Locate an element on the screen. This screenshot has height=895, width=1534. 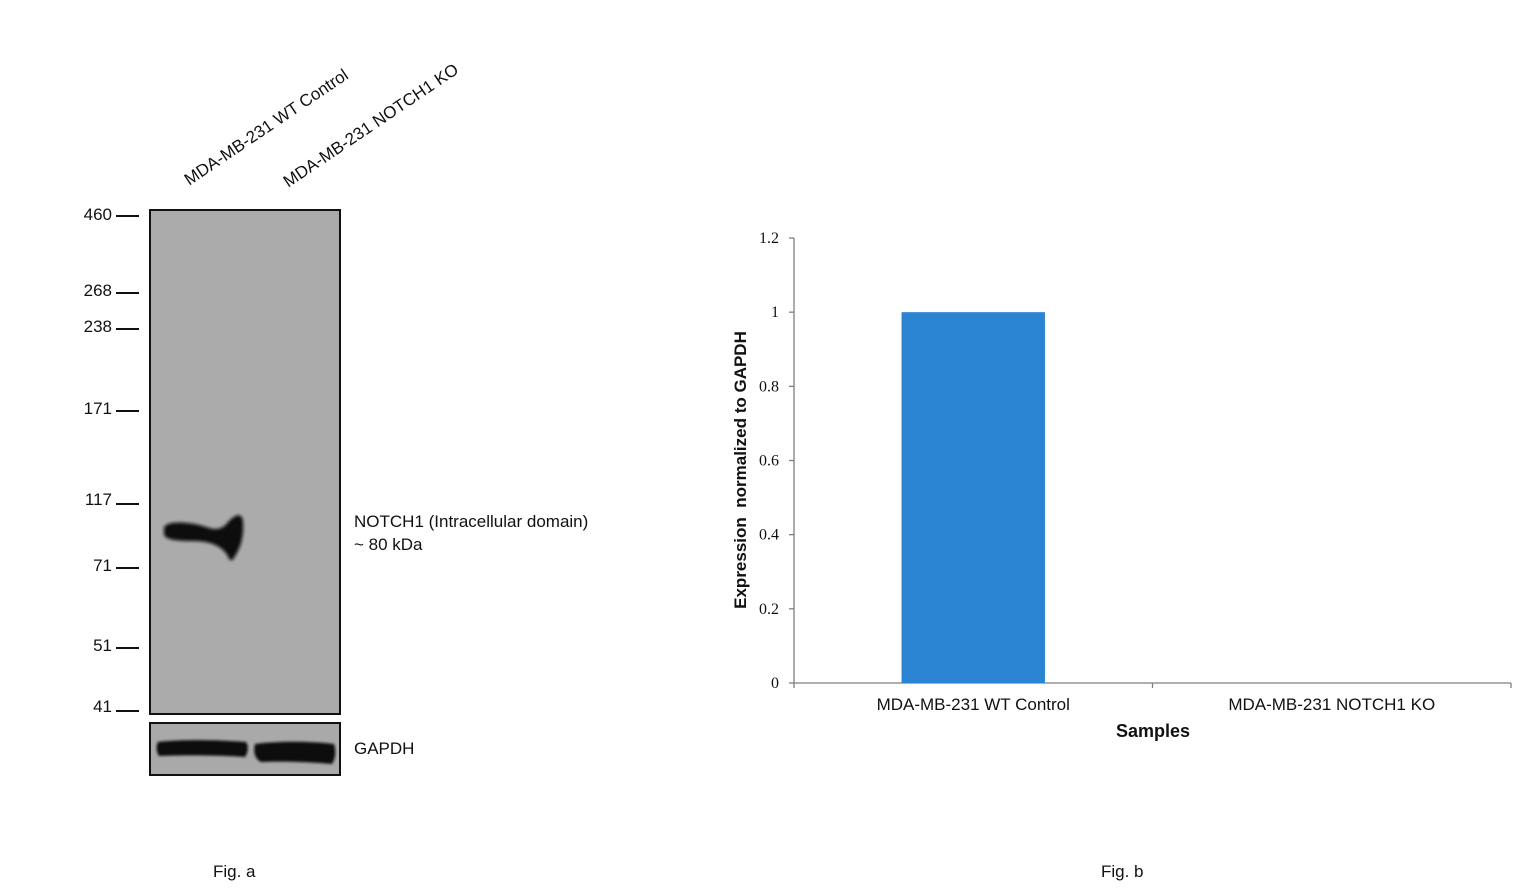
blot-membrane-gapdh is located at coordinates (245, 749).